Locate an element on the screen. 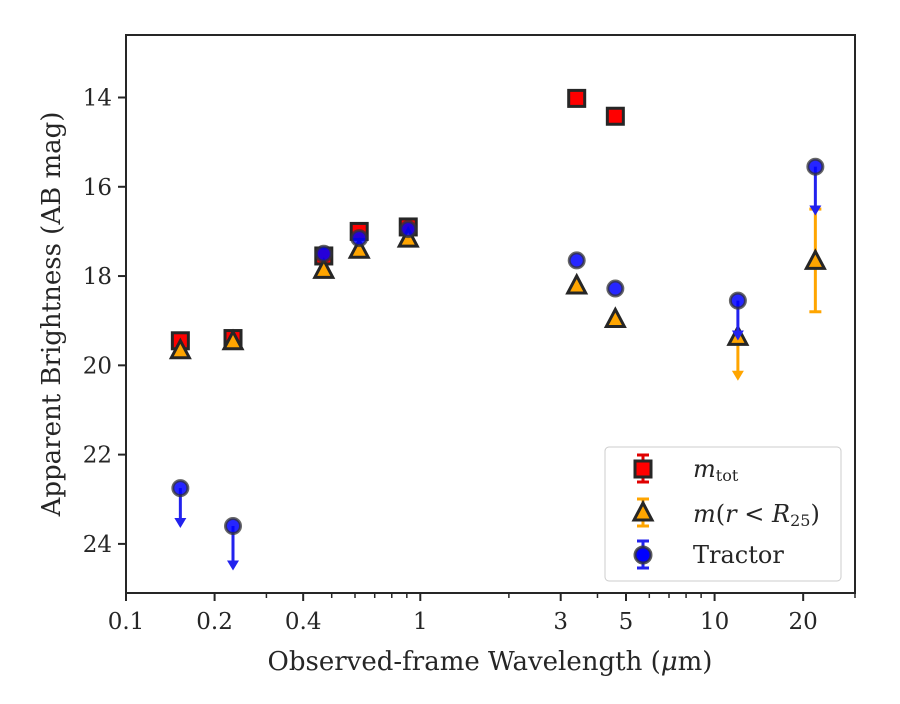 Image resolution: width=900 pixels, height=704 pixels. y-tick-label: 22 is located at coordinates (97, 456).